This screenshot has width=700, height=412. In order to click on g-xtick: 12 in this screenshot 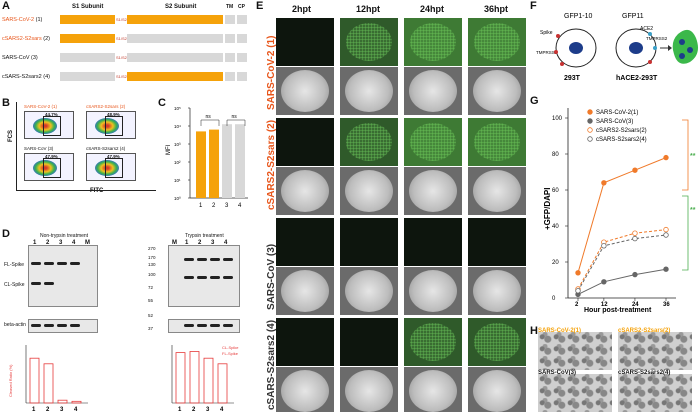, I will do `click(604, 305)`.